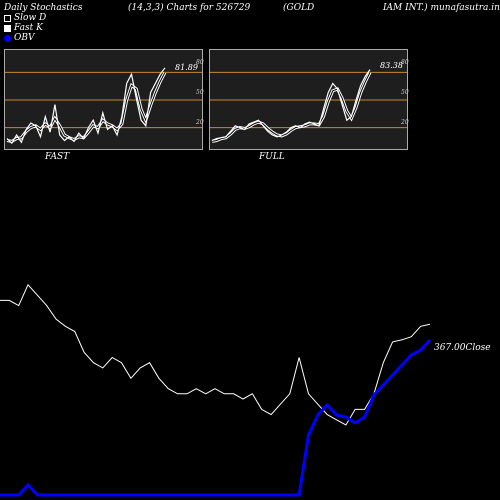  Describe the element at coordinates (441, 8) in the screenshot. I see `company-name-part-b: IAM INT.) munafasutra.in` at that location.